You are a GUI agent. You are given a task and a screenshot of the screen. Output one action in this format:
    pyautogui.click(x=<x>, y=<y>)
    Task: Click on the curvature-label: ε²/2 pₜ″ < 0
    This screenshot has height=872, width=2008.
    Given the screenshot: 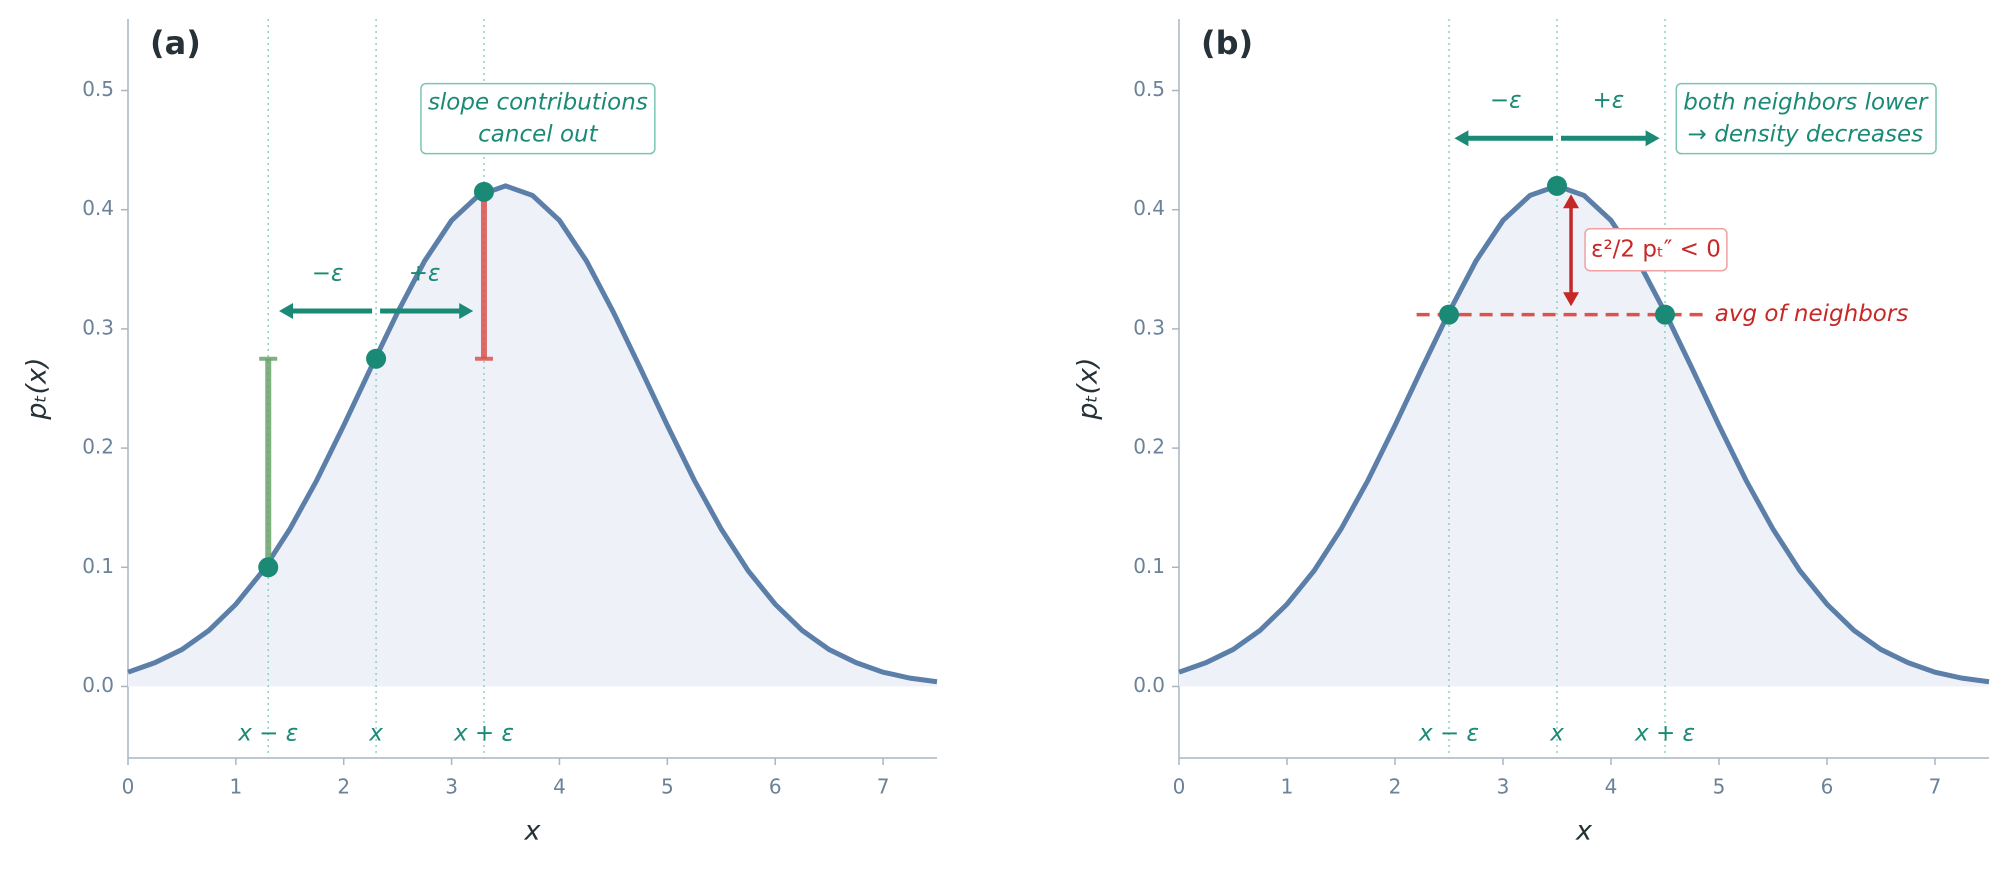 What is the action you would take?
    pyautogui.click(x=1656, y=250)
    